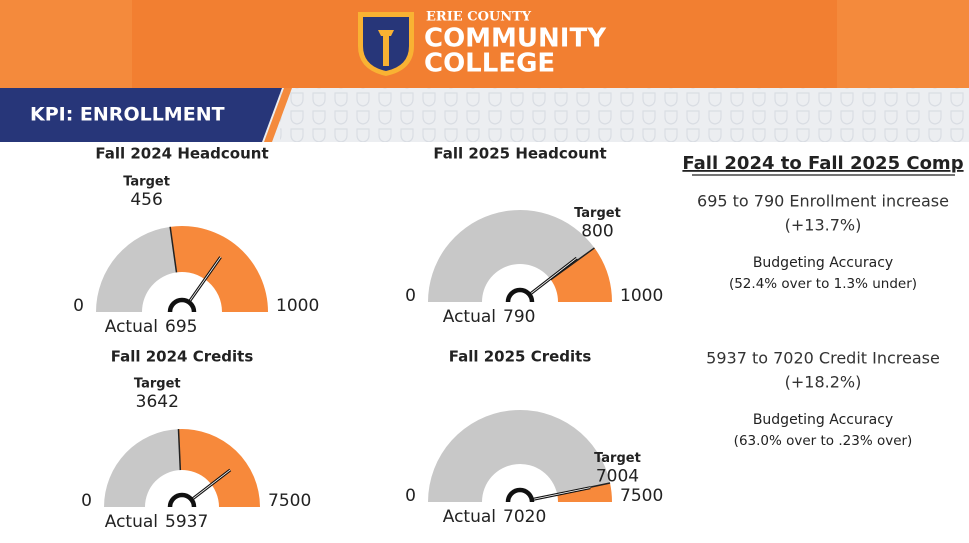 The width and height of the screenshot is (969, 543). Describe the element at coordinates (278, 115) in the screenshot. I see `banner-stripe` at that location.